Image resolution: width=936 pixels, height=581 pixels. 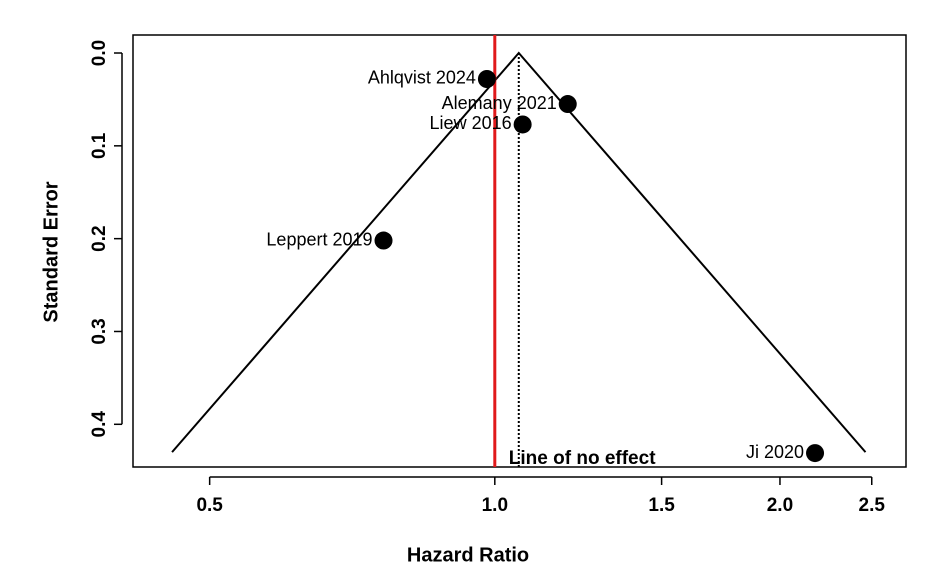 I want to click on study-label: Leppert 2019, so click(x=319, y=239).